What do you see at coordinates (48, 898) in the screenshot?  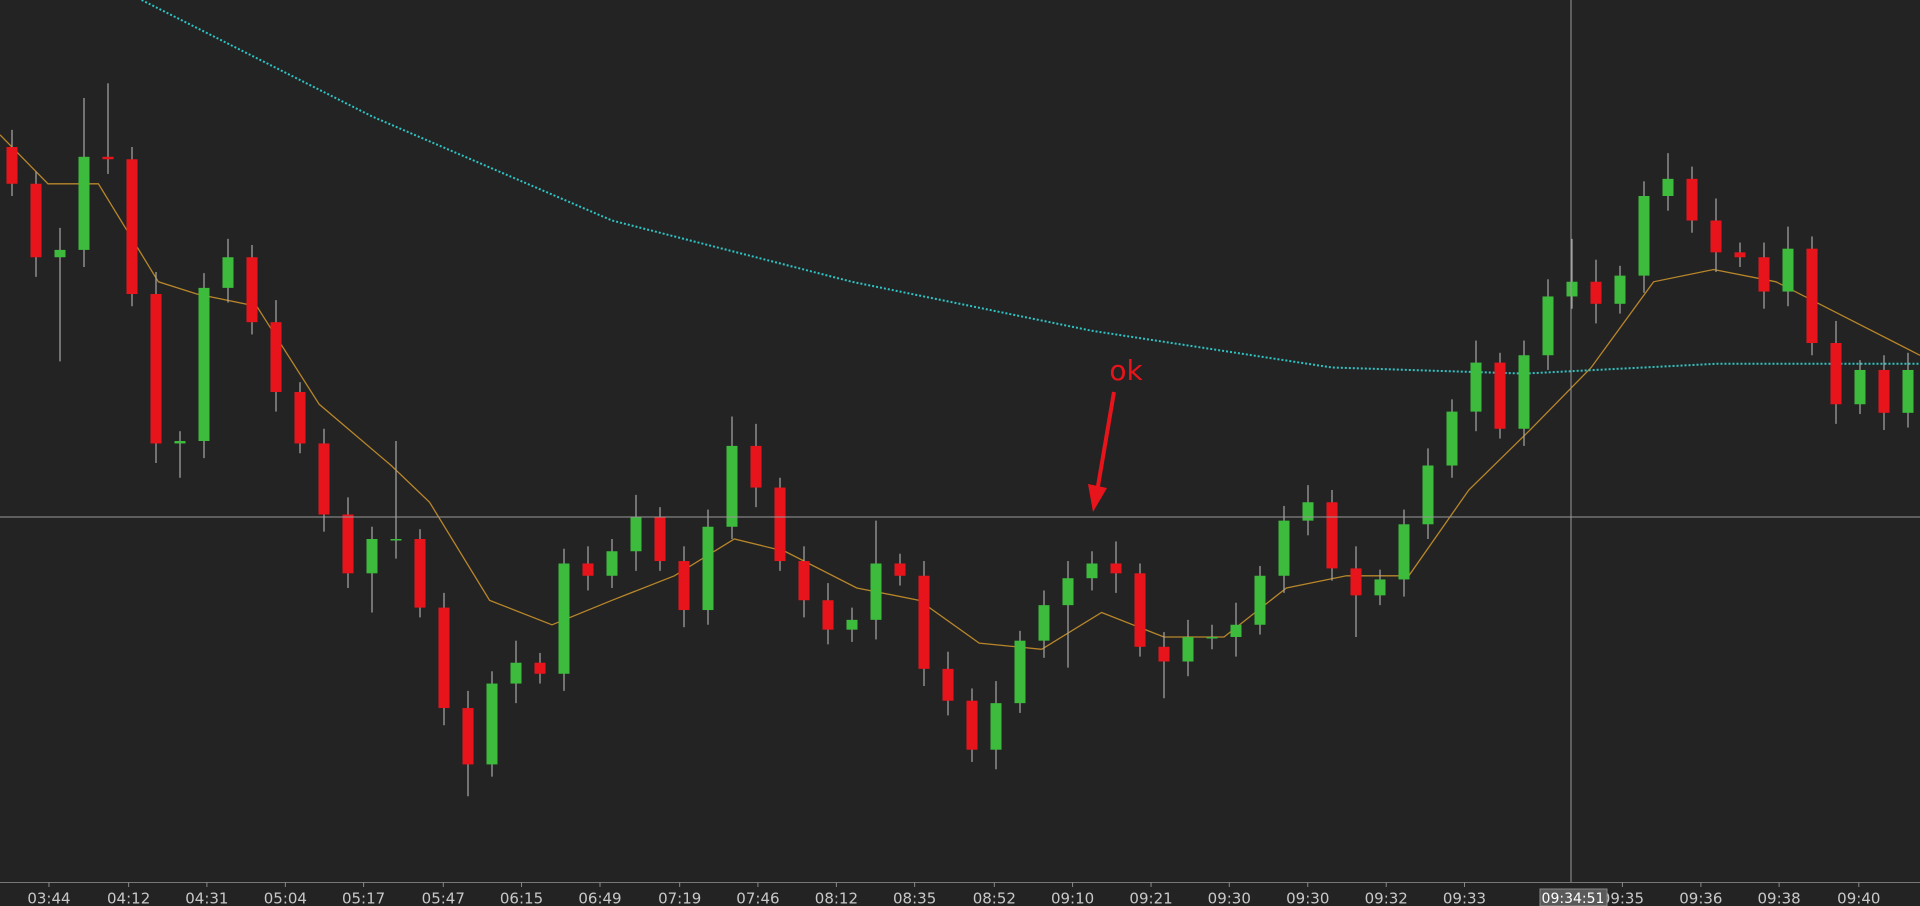 I see `x-tick-label: 03:44` at bounding box center [48, 898].